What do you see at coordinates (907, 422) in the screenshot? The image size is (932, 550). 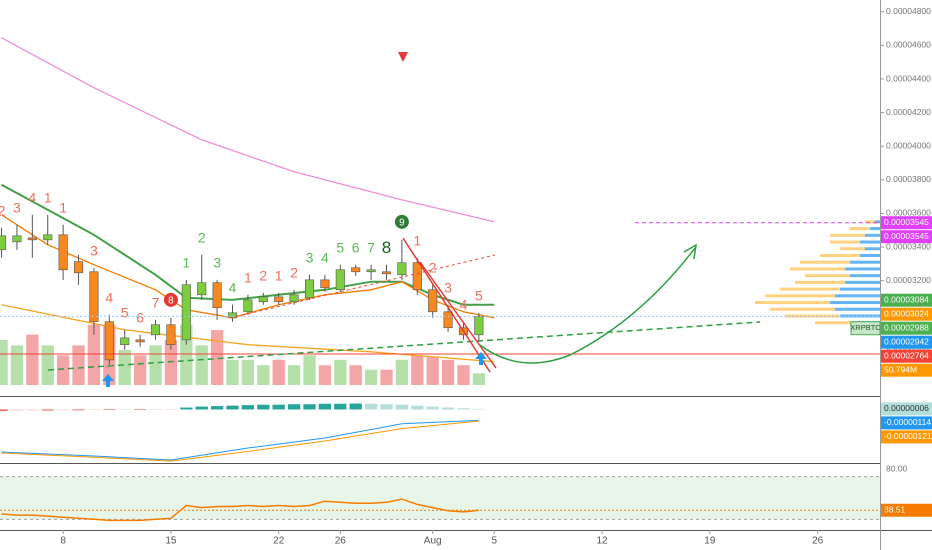 I see `price-tag-label: -0.00000114` at bounding box center [907, 422].